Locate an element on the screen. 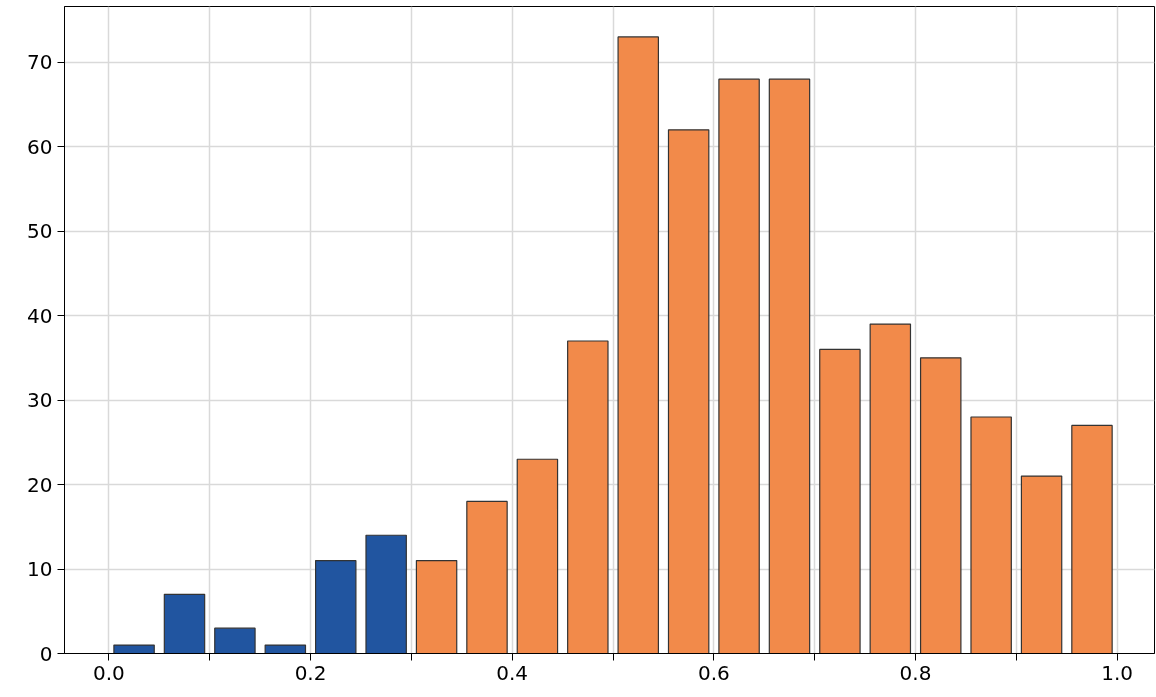 The image size is (1156, 697). x-tick-label: 0.6 is located at coordinates (713, 672).